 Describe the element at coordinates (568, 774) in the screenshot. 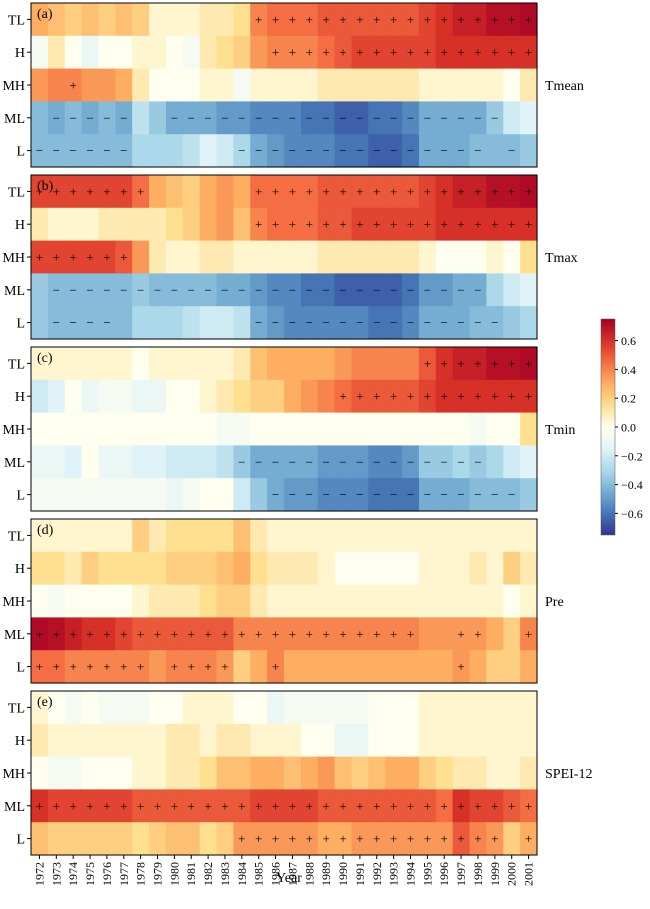

I see `panel-variable-name: SPEI-12` at that location.